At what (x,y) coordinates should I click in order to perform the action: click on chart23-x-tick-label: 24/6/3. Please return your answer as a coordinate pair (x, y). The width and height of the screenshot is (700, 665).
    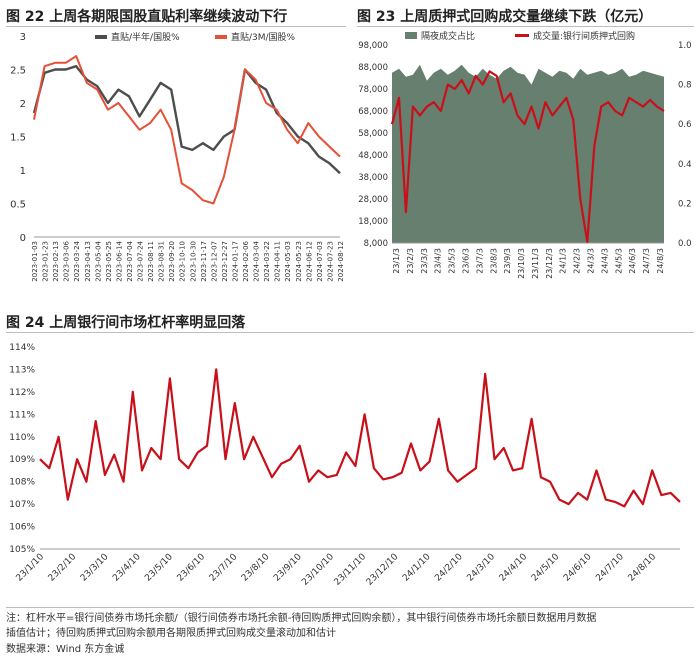
    Looking at the image, I should click on (632, 261).